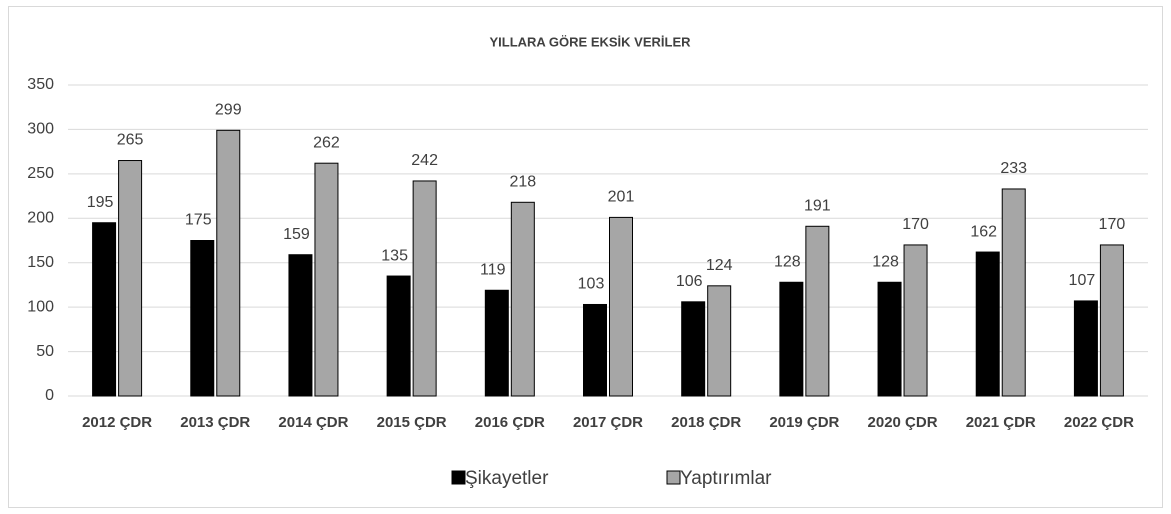 This screenshot has width=1171, height=514. Describe the element at coordinates (590, 41) in the screenshot. I see `chart-title: YILLARA GÖRE EKSİK VERİLER` at that location.